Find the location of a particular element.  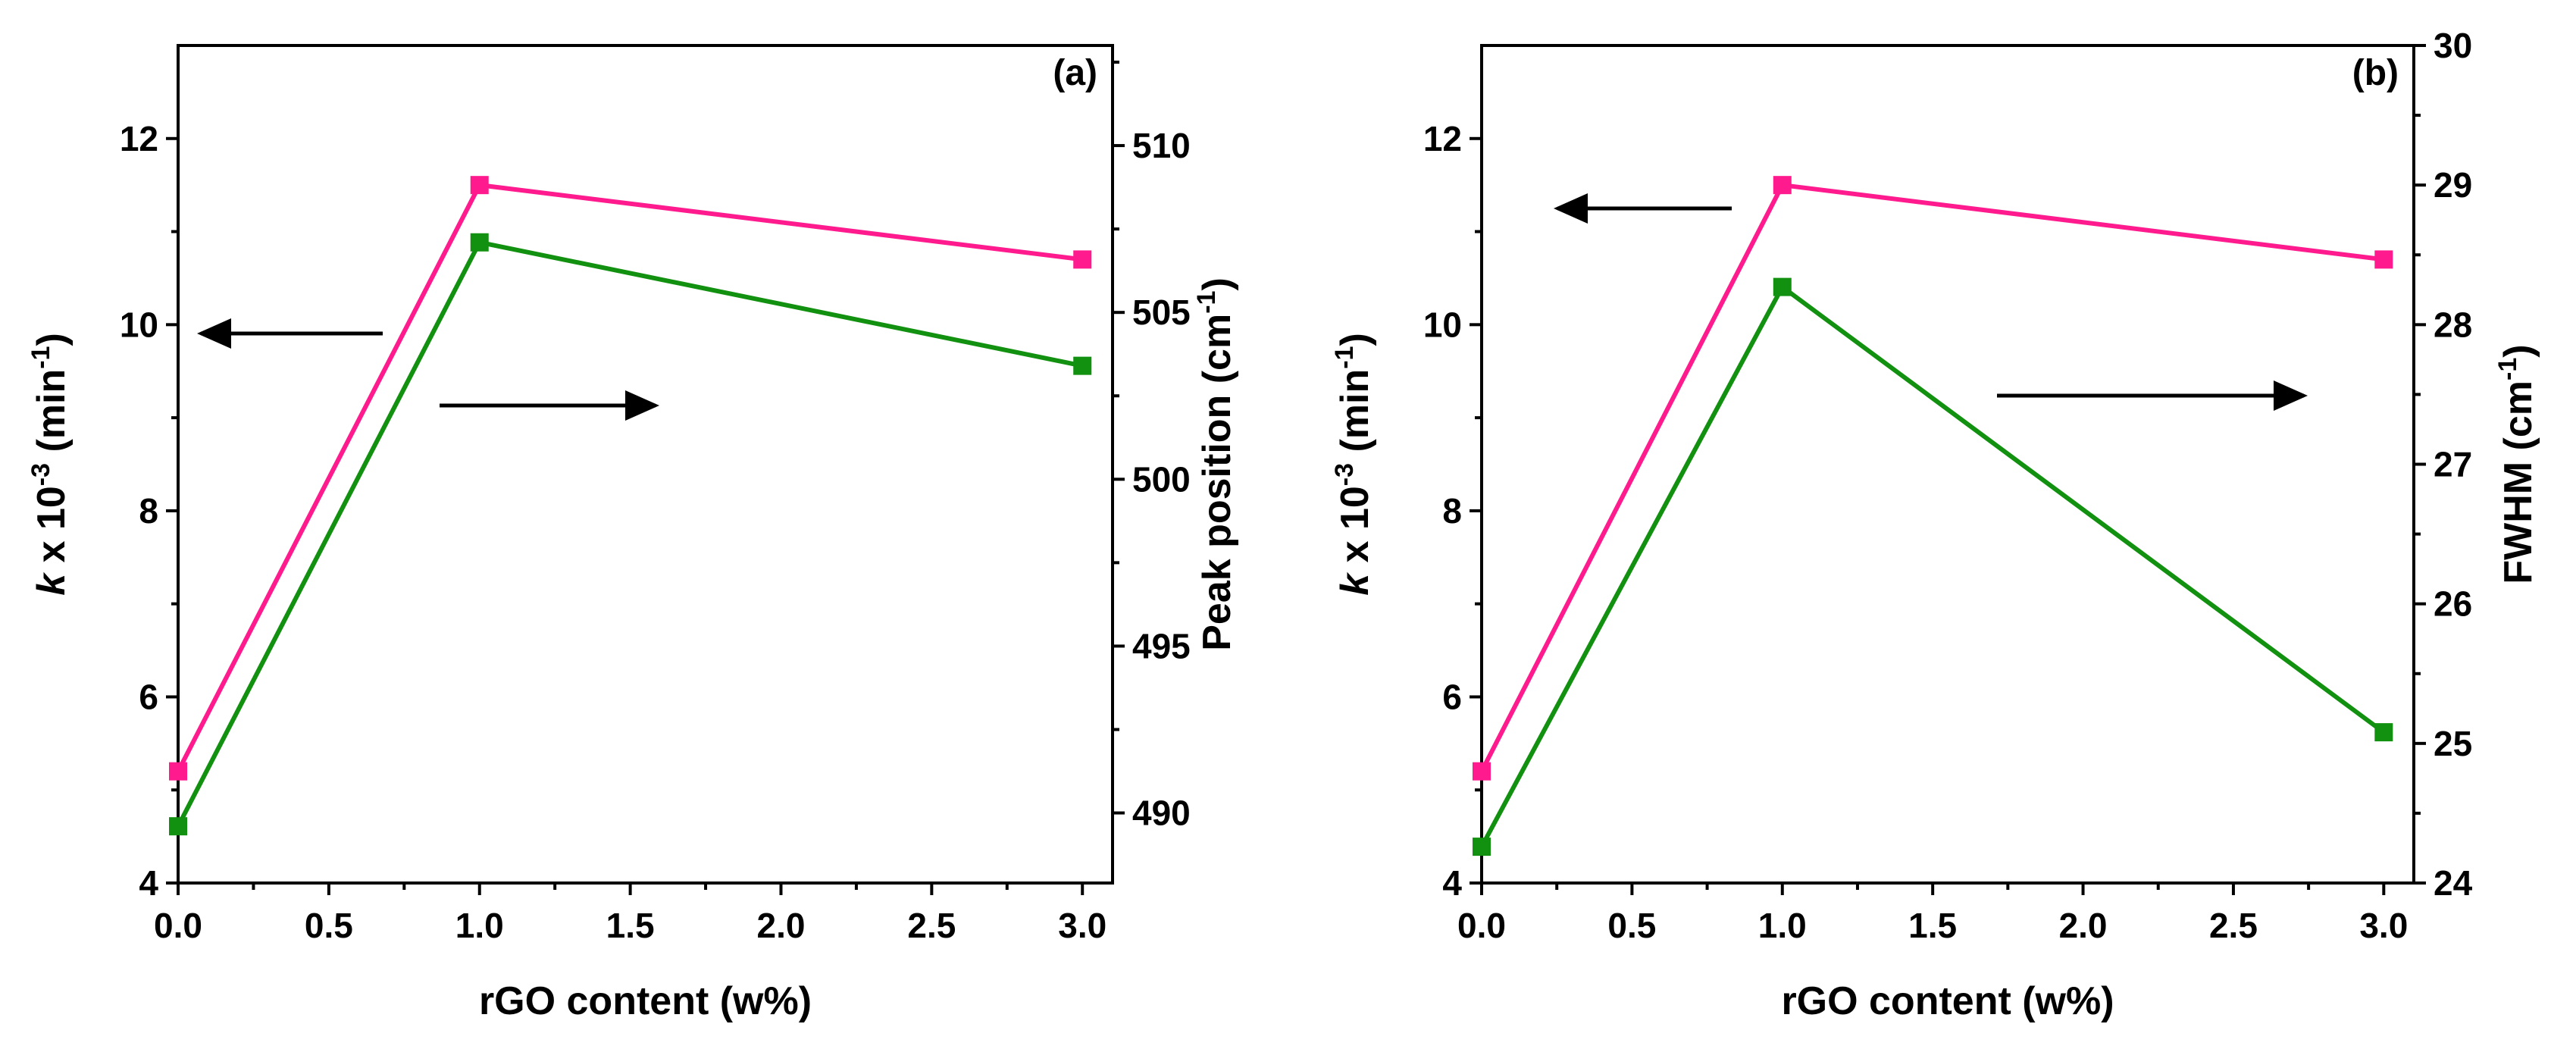

y-right-axis-title: FWHM (cm-1) is located at coordinates (2516, 464).